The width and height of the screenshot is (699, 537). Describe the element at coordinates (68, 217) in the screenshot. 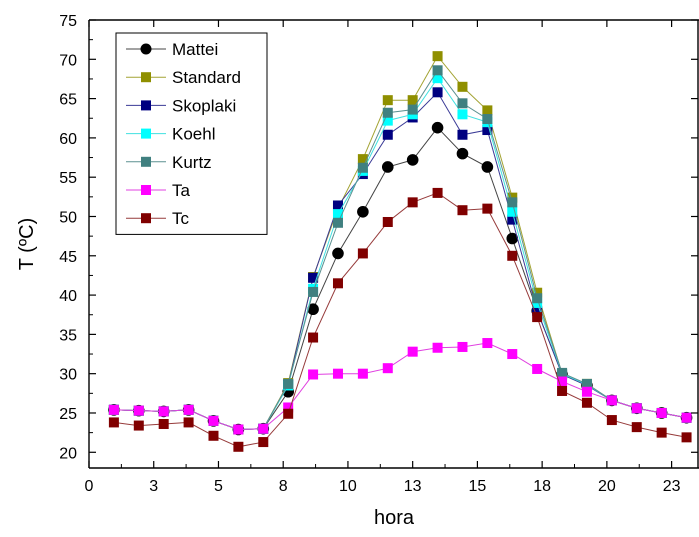

I see `y-tick-label: 50` at that location.